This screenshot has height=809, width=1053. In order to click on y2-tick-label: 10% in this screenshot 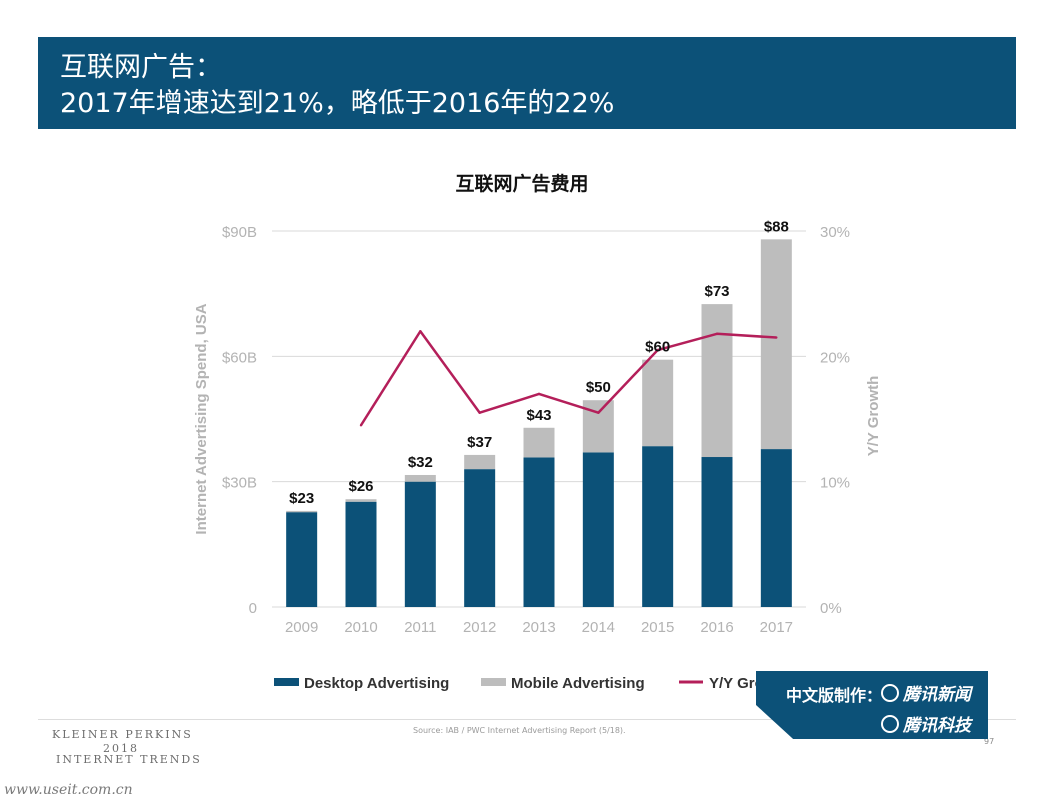, I will do `click(835, 483)`.